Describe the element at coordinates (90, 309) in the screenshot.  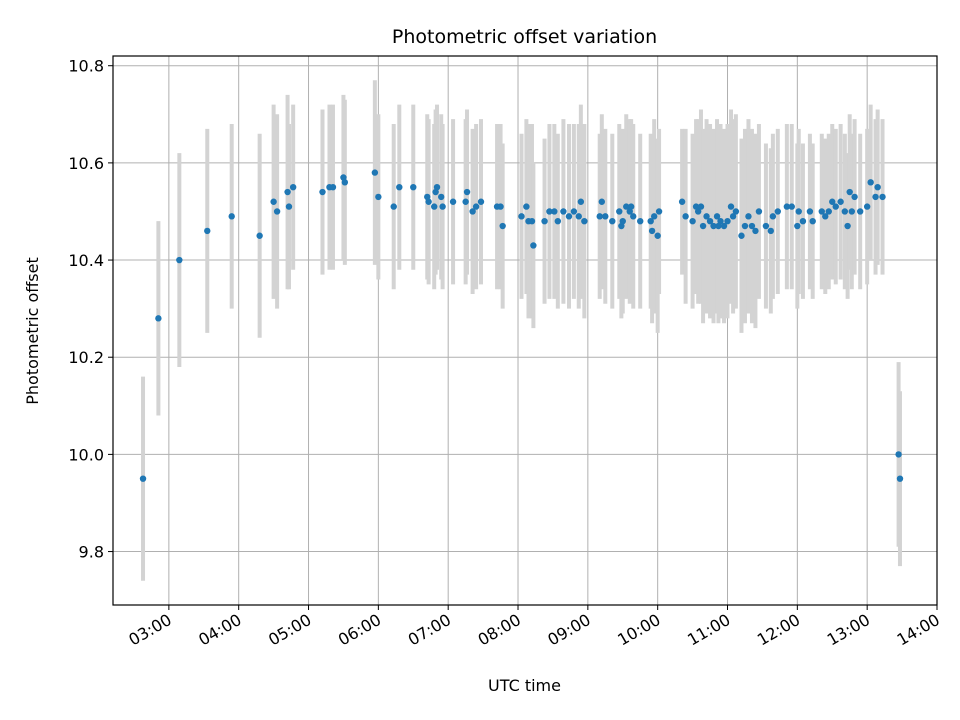
I see `y-axis-ticks: 9.8 10.0 10.2 10.4 10.6 10.8` at that location.